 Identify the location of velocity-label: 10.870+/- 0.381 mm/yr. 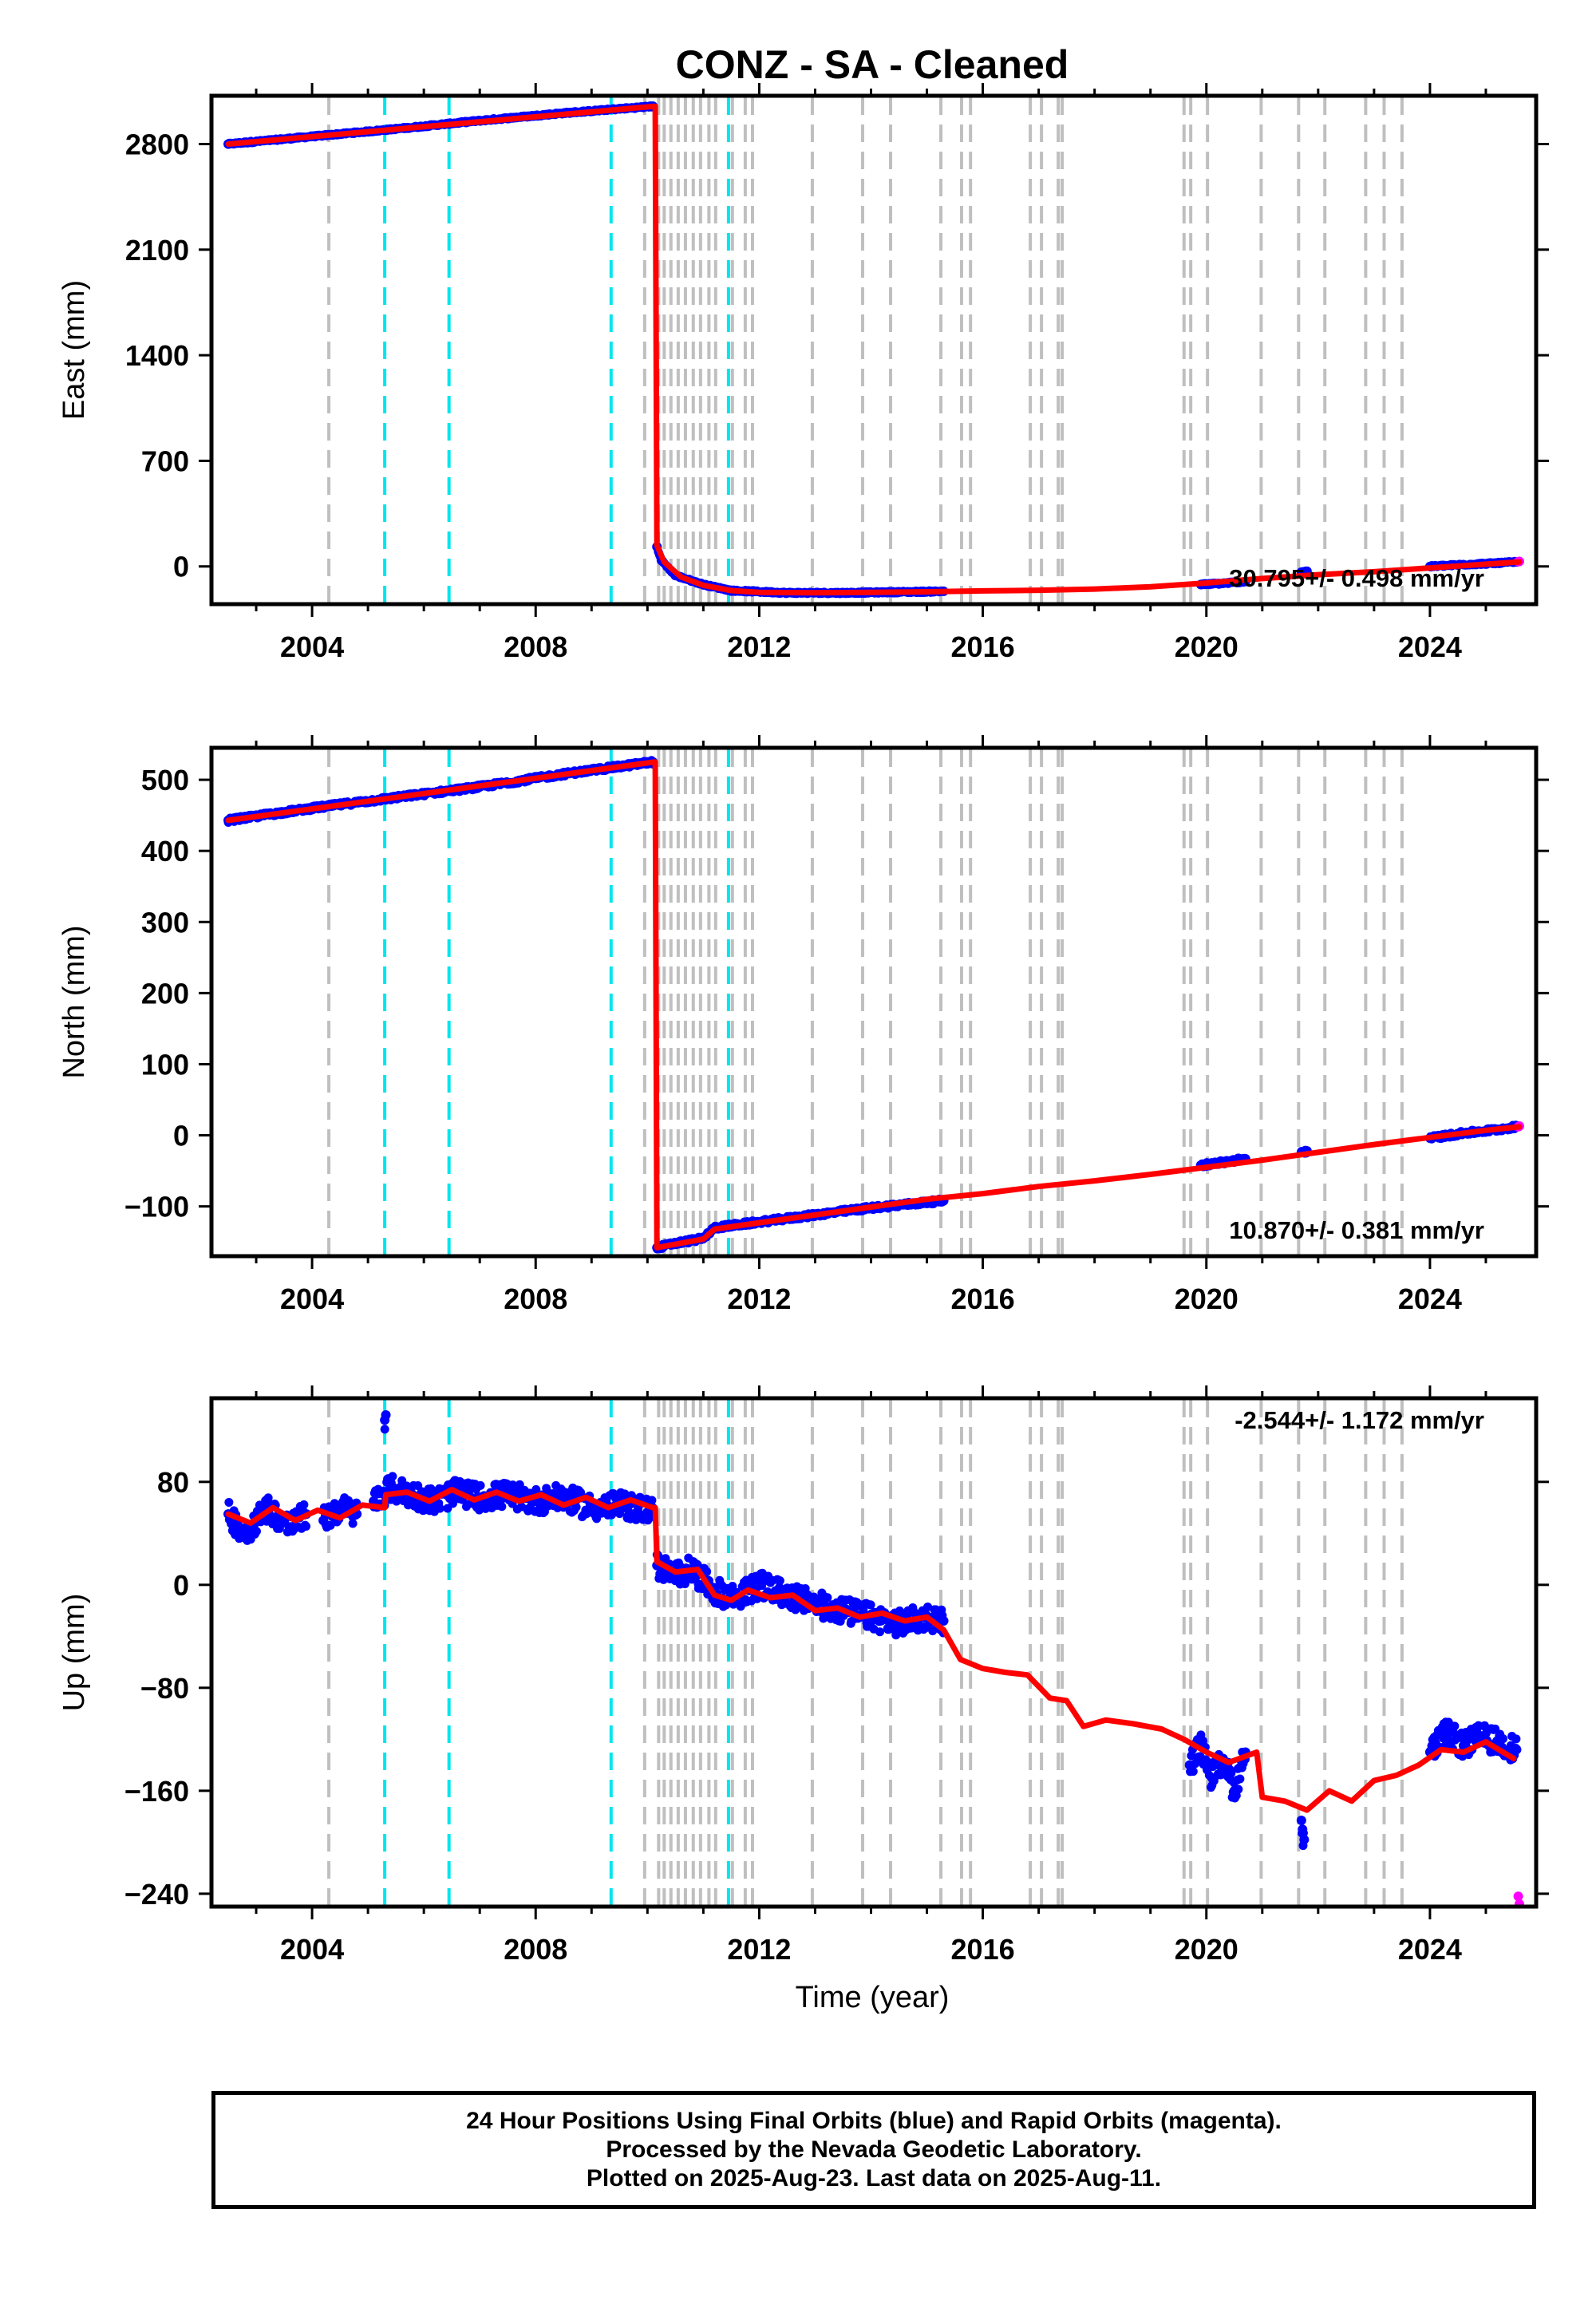
(1356, 1230).